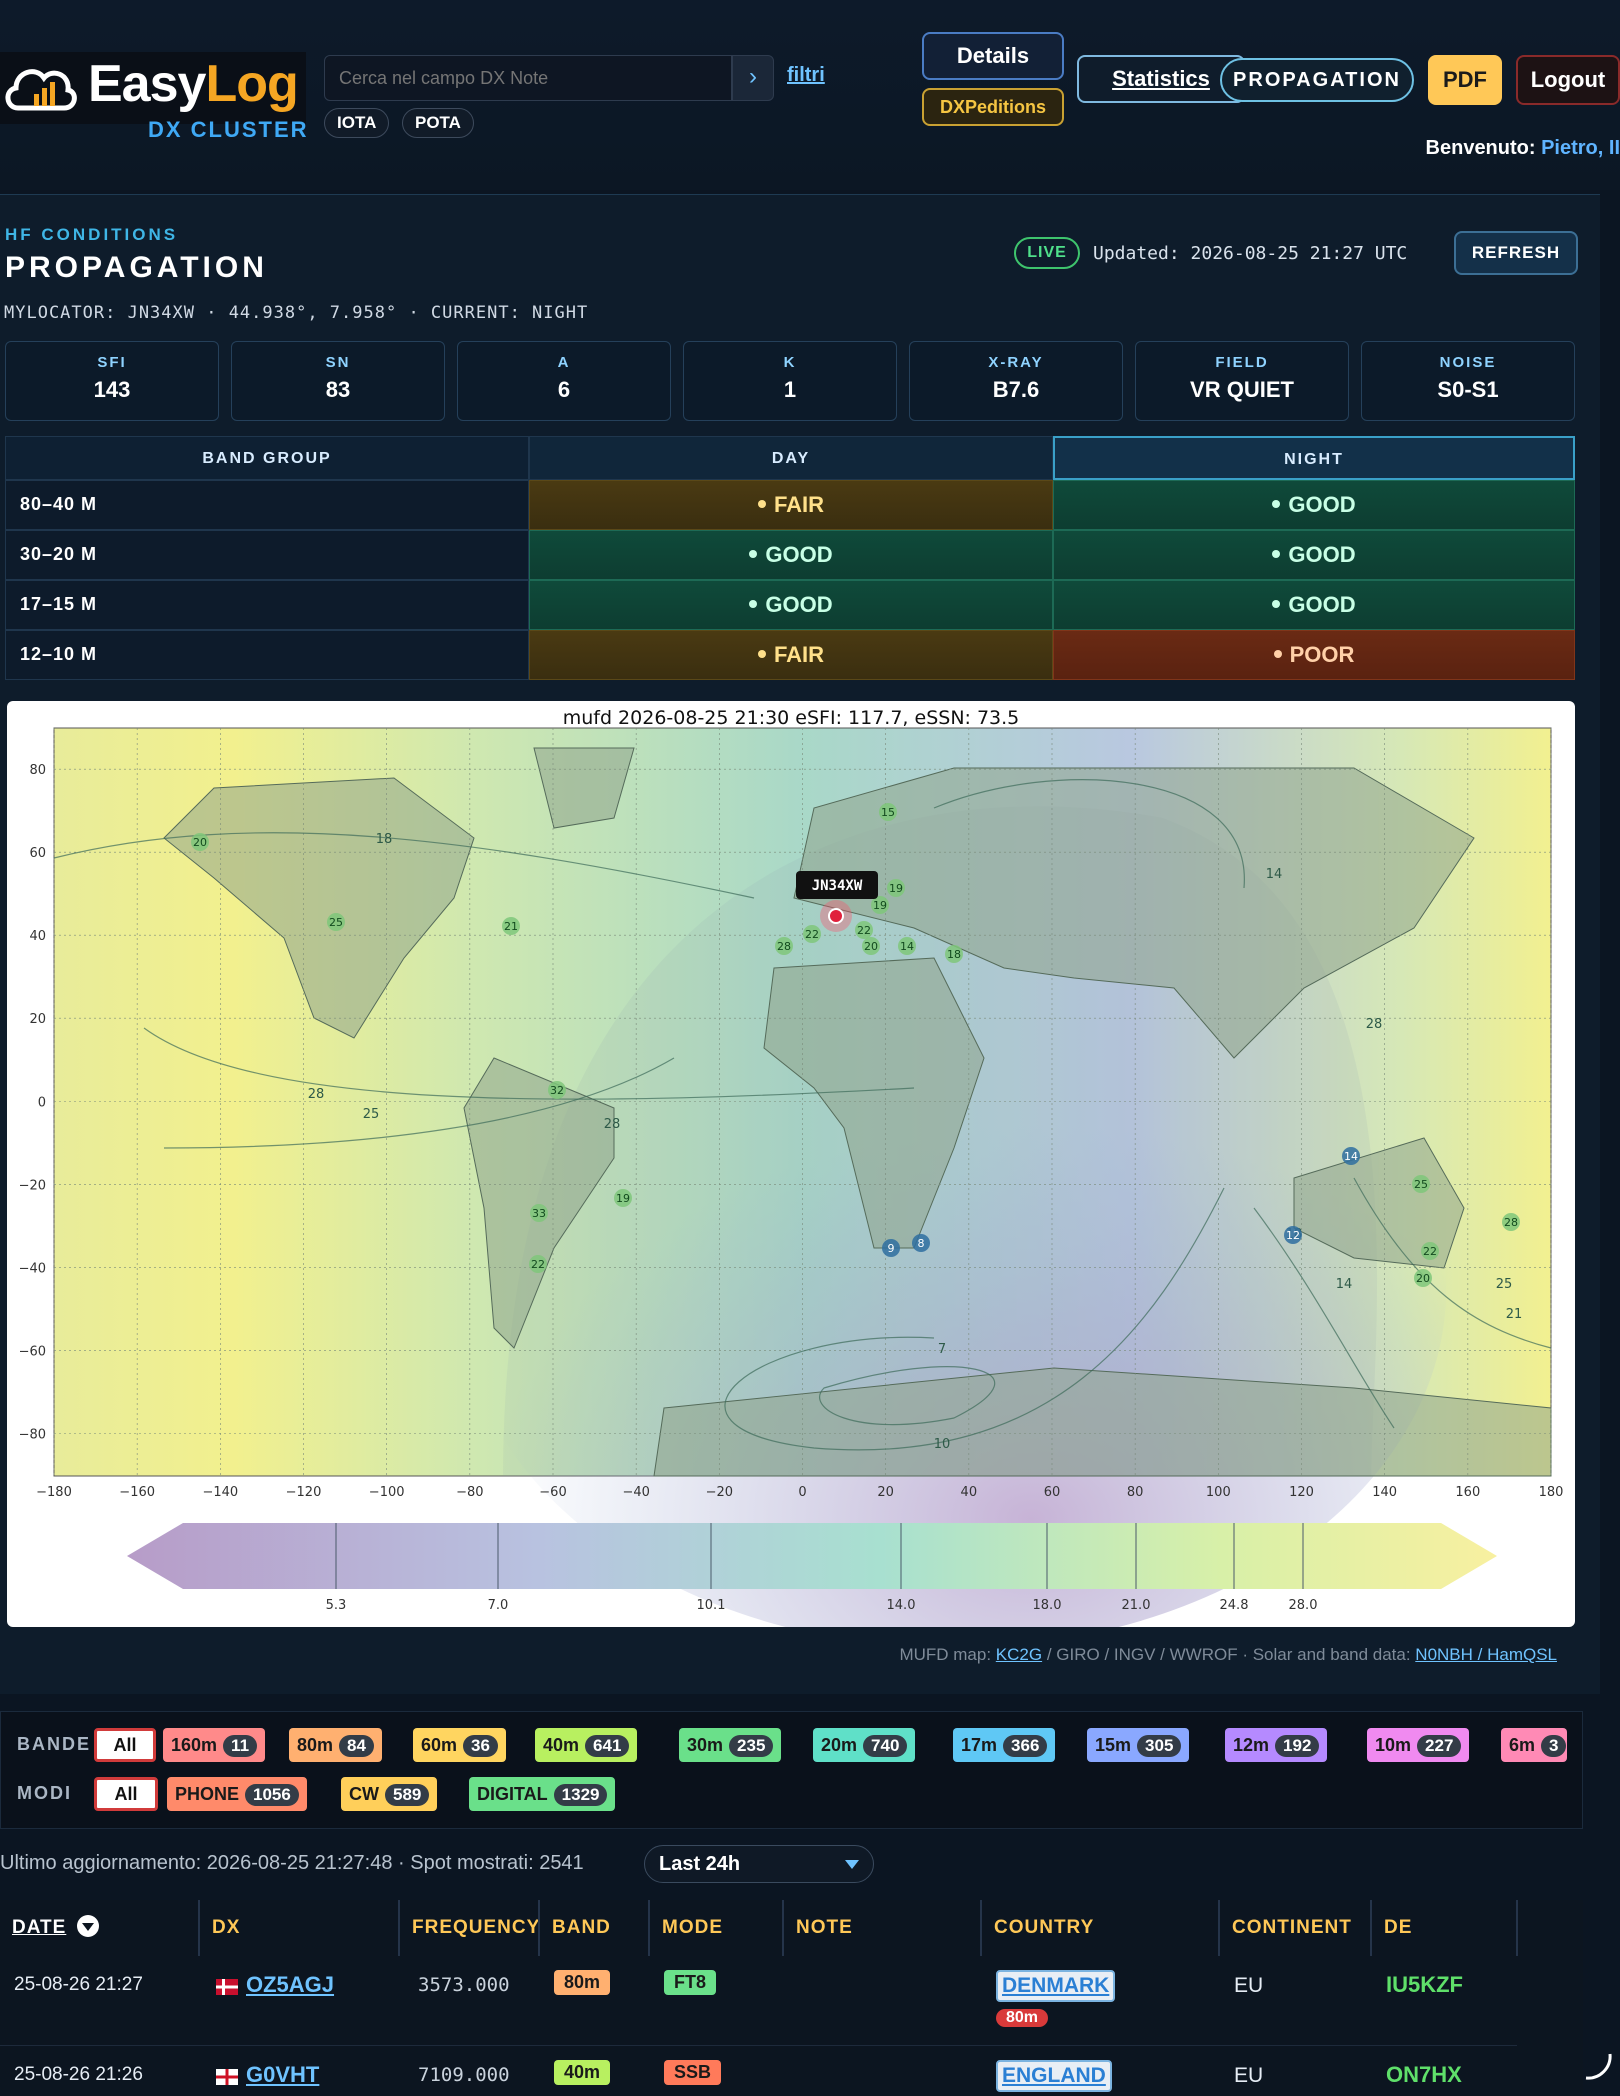  Describe the element at coordinates (1004, 1745) in the screenshot. I see `band-filter-17m: 17m 366` at that location.